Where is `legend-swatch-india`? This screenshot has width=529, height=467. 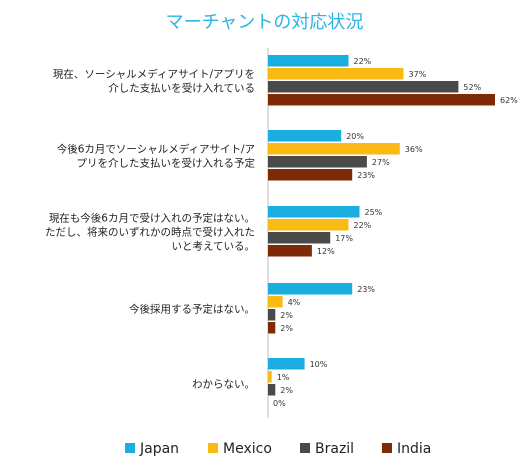 legend-swatch-india is located at coordinates (387, 448).